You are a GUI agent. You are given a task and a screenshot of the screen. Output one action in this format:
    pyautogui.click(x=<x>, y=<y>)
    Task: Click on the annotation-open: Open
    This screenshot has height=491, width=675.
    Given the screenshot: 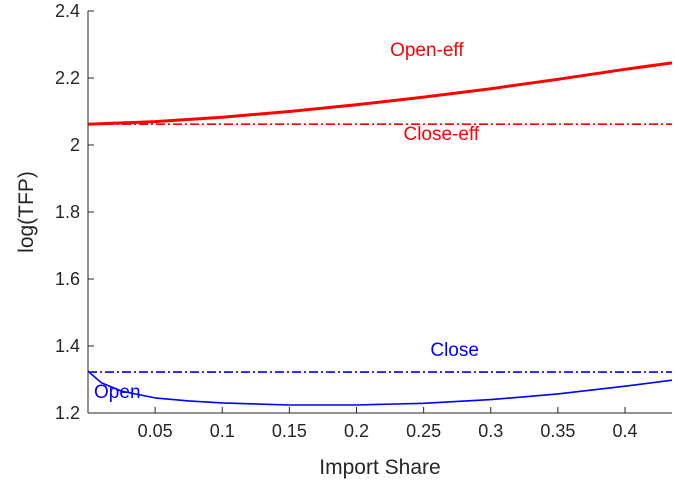 What is the action you would take?
    pyautogui.click(x=117, y=392)
    